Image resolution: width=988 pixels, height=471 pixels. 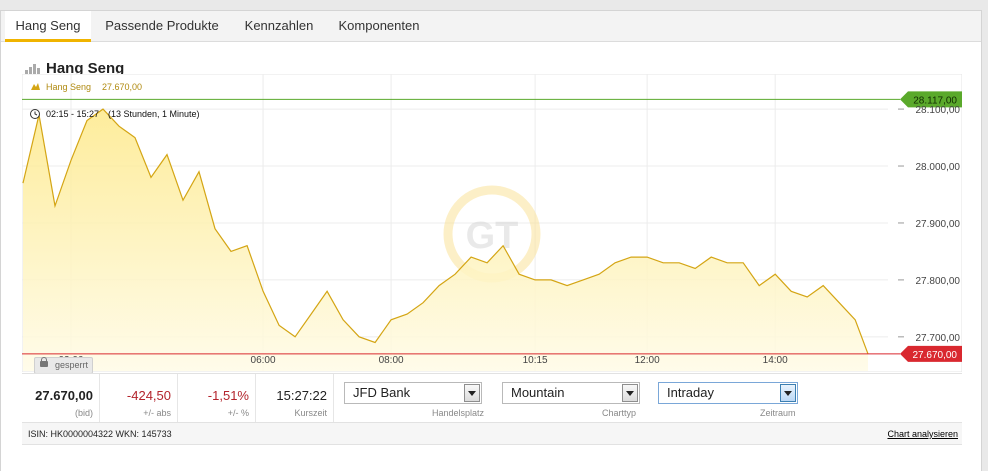 I want to click on high-badge-label: 28.117,00, so click(x=935, y=100).